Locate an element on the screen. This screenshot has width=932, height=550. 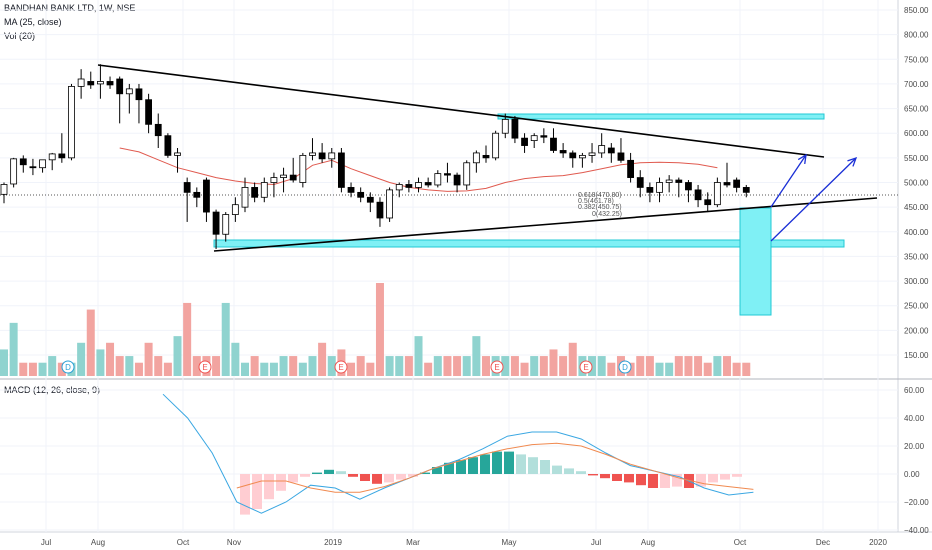
volume-indicator-label: Vol (20) is located at coordinates (20, 36).